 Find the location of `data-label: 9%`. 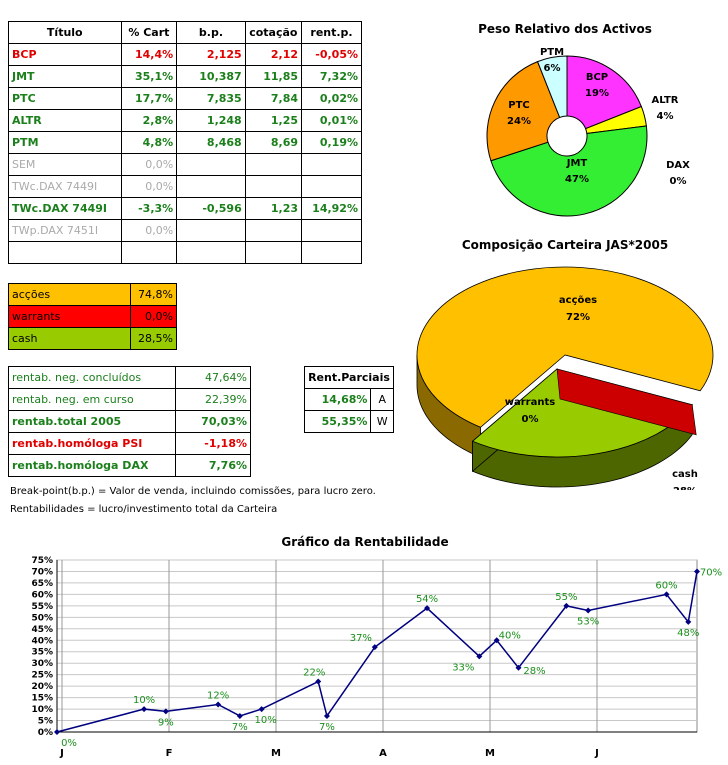

data-label: 9% is located at coordinates (166, 722).